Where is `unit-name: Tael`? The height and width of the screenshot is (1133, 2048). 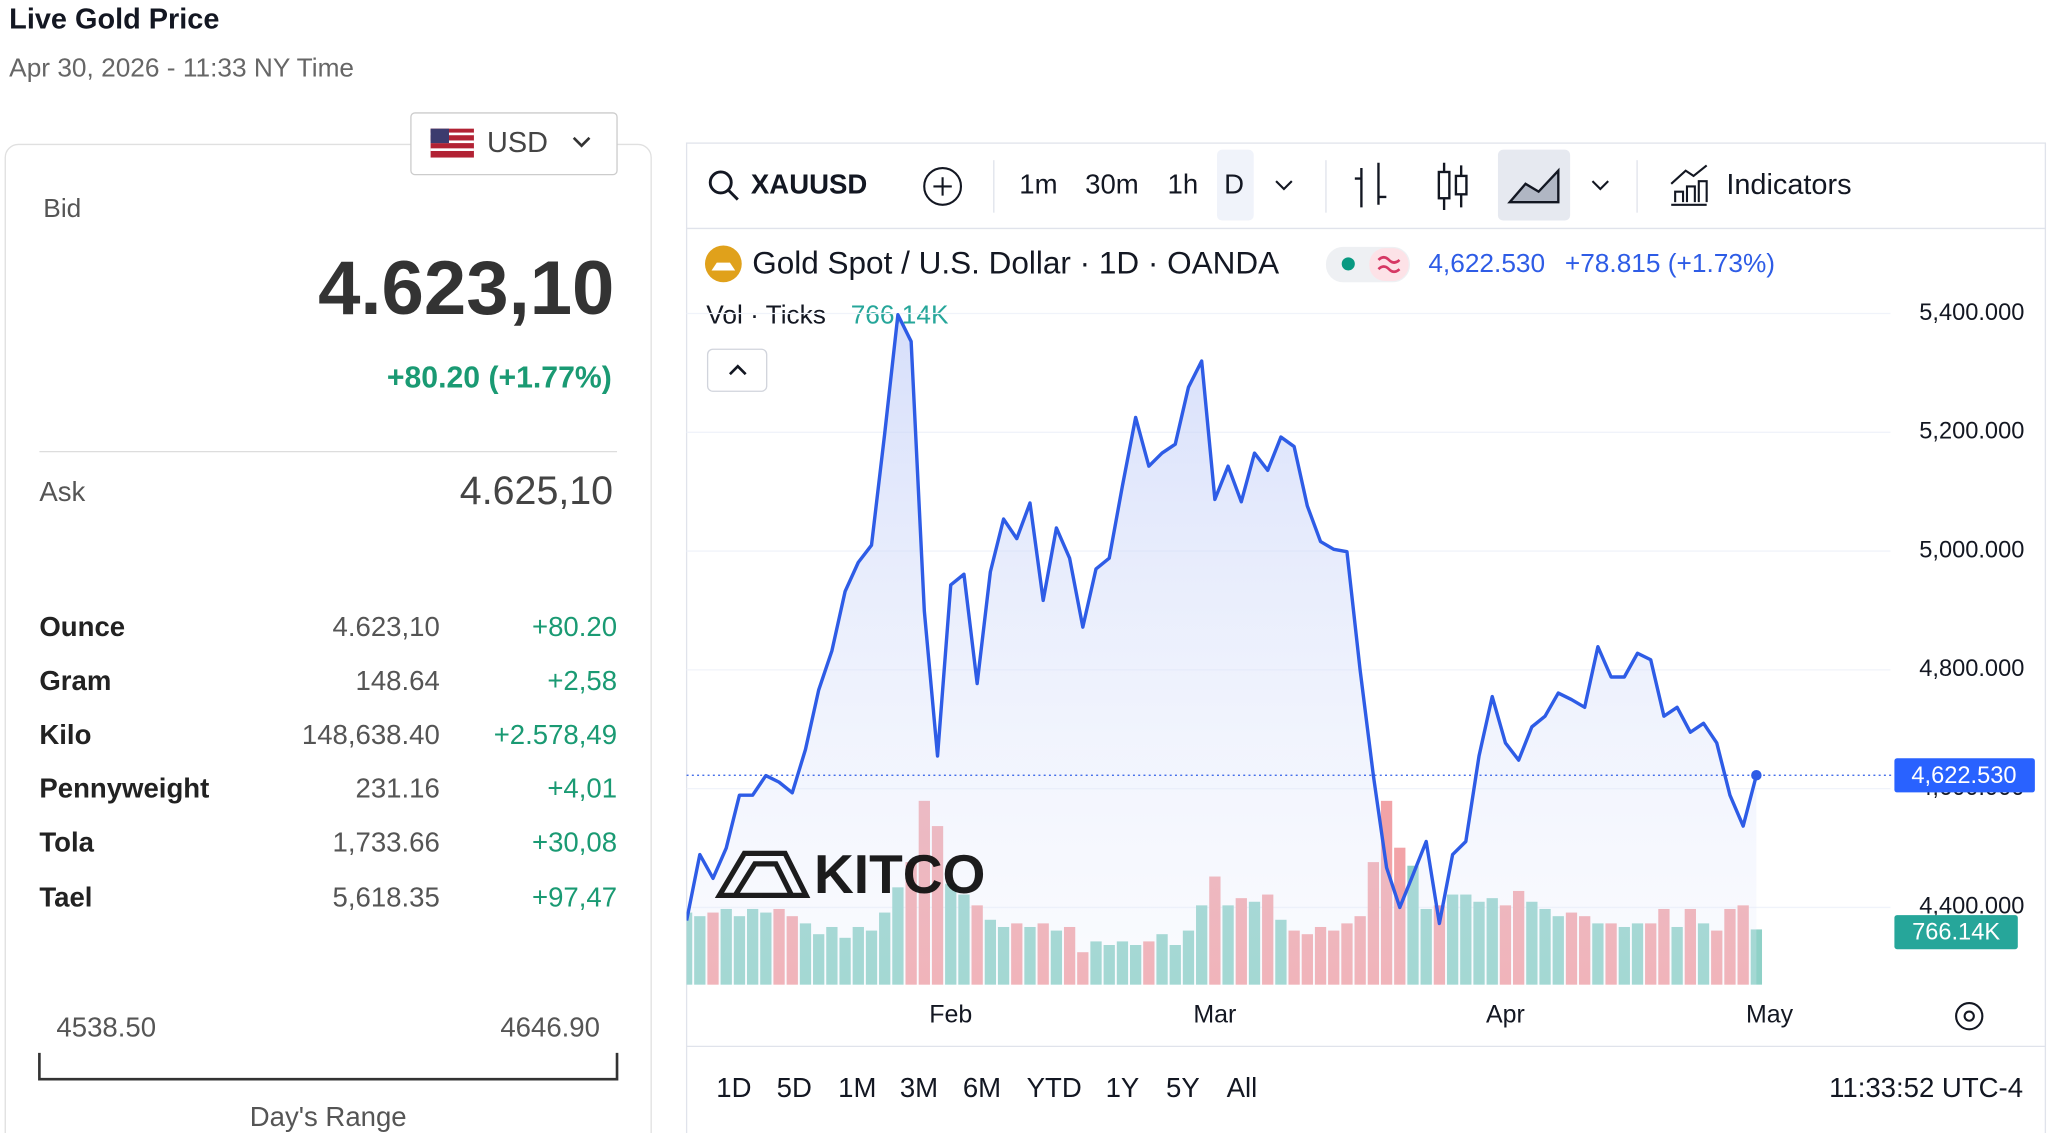 unit-name: Tael is located at coordinates (65, 897).